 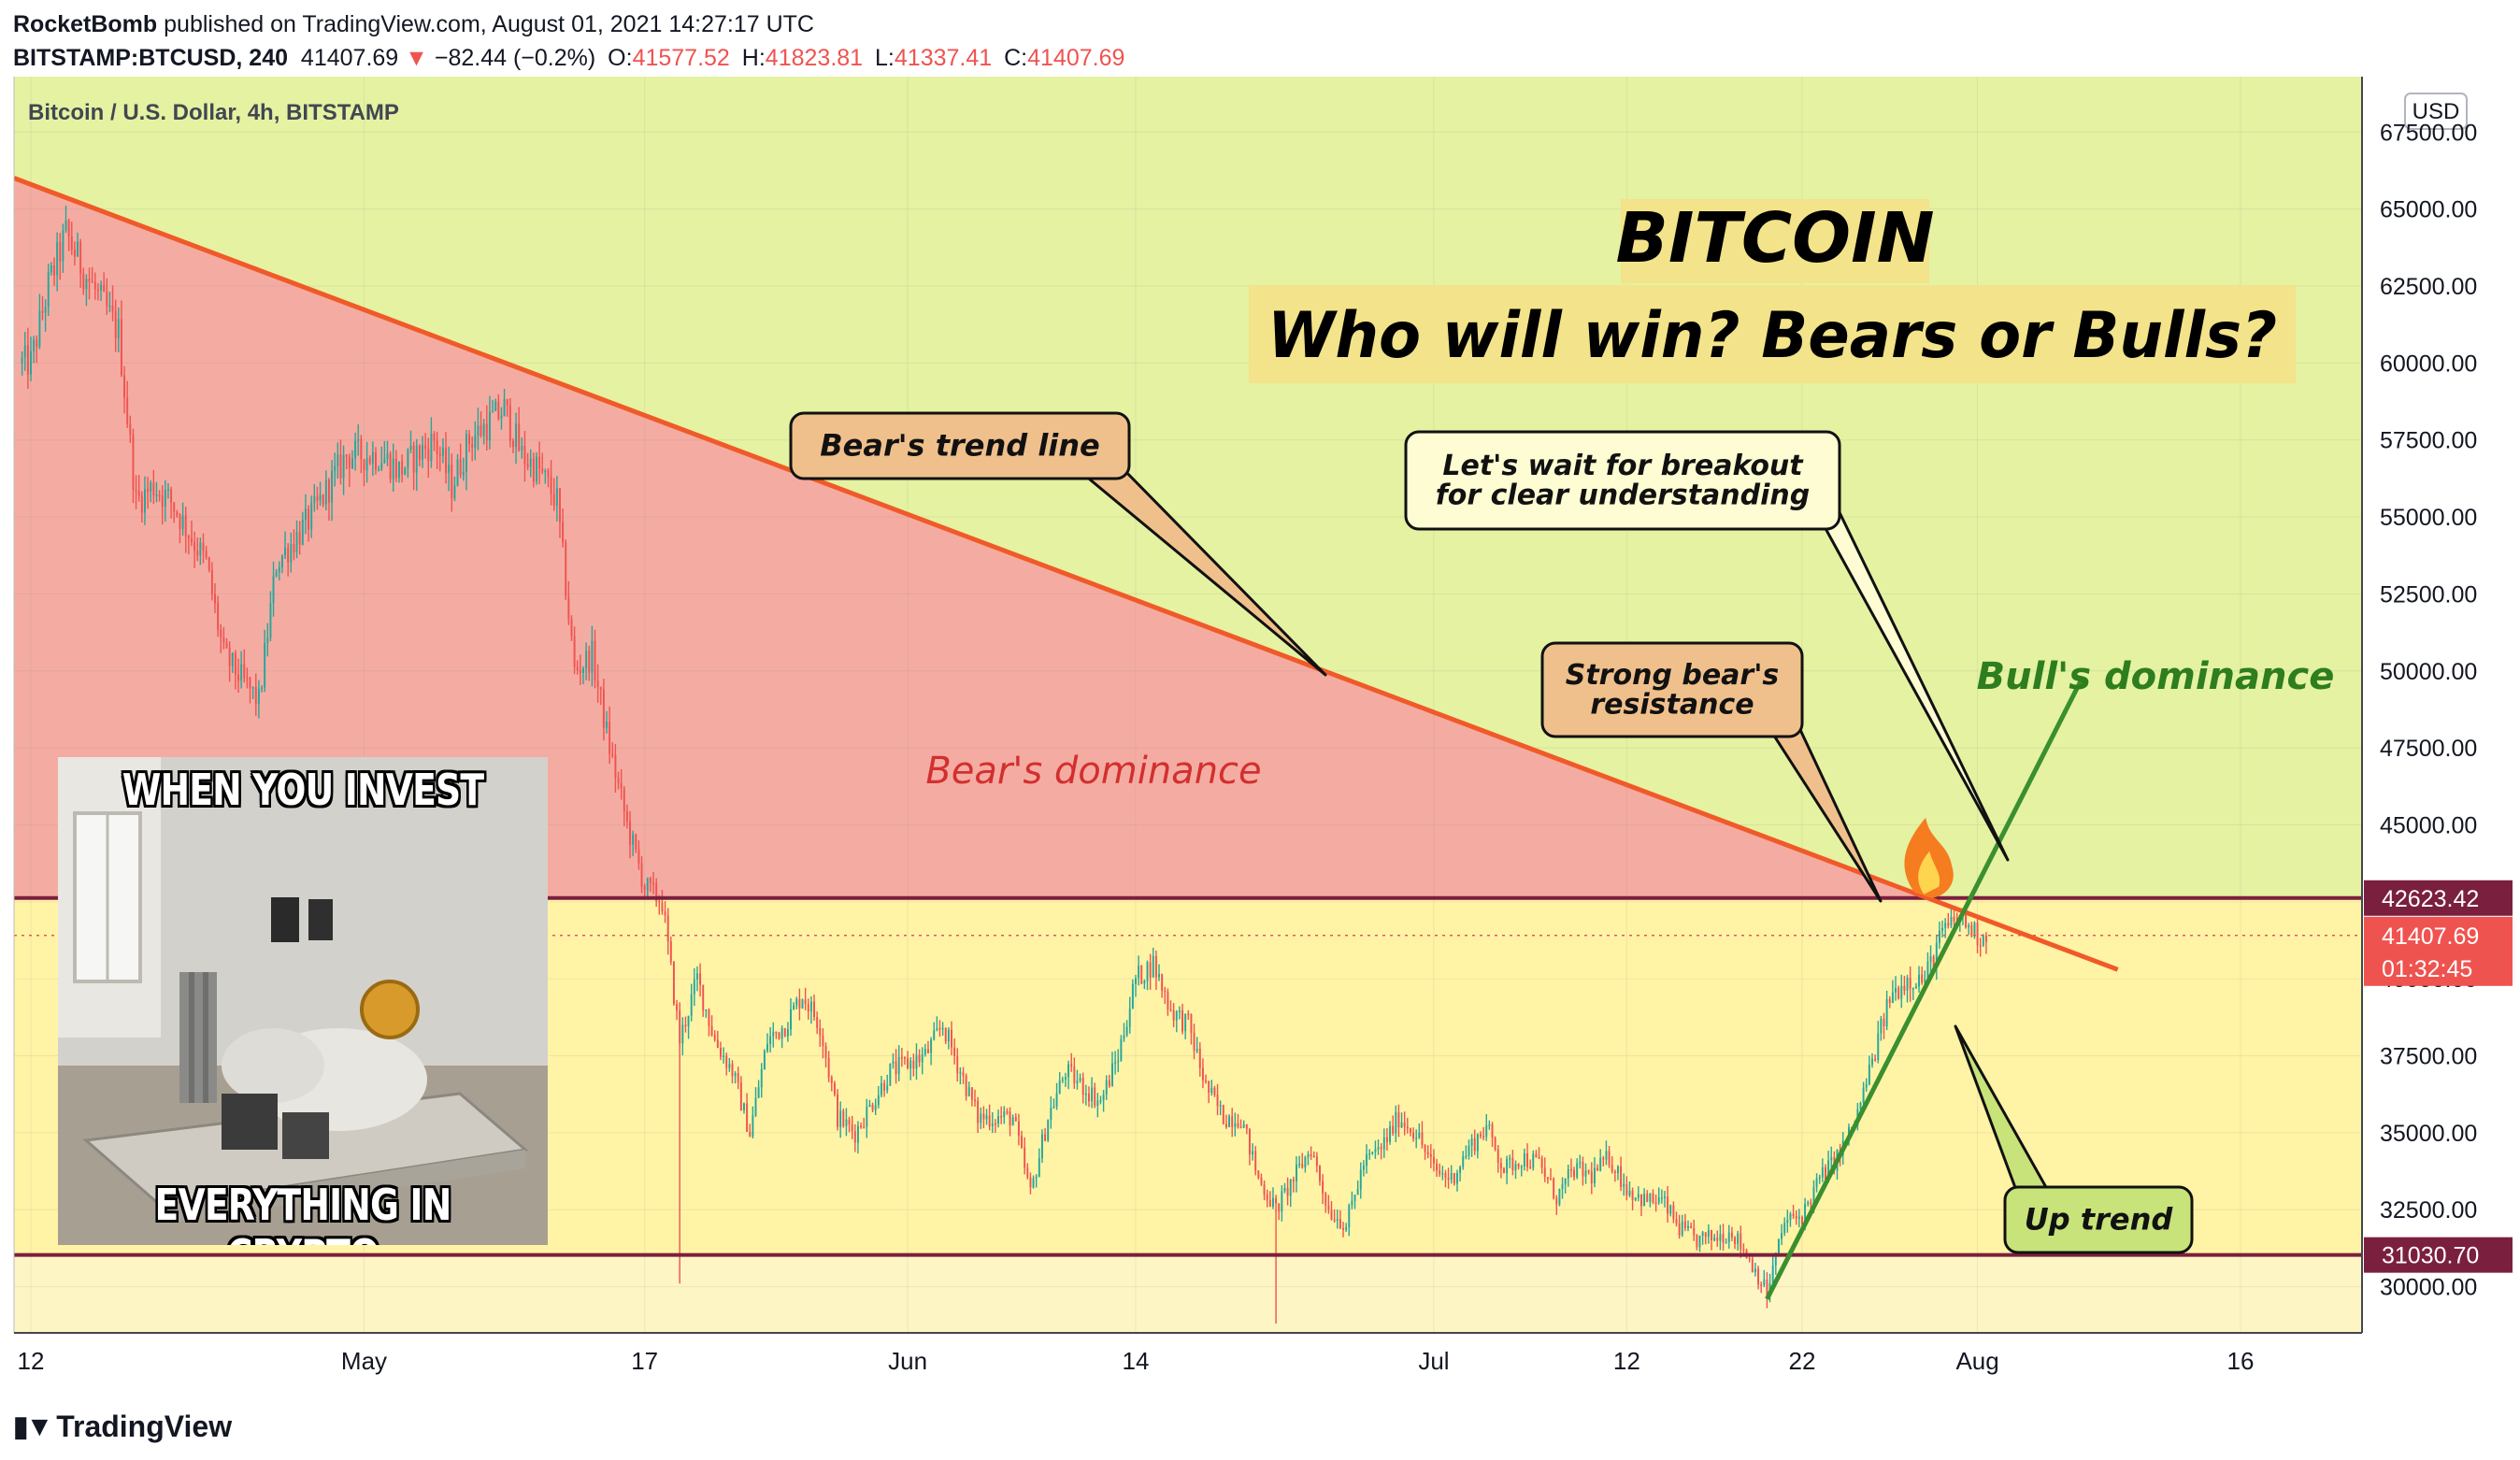 I want to click on time-tick-label: Jun, so click(x=907, y=1361).